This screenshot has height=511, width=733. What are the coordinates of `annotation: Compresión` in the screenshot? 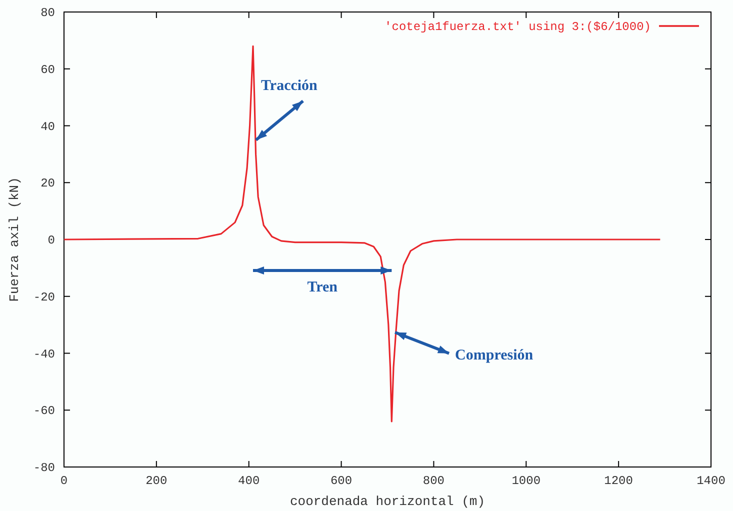 It's located at (494, 355).